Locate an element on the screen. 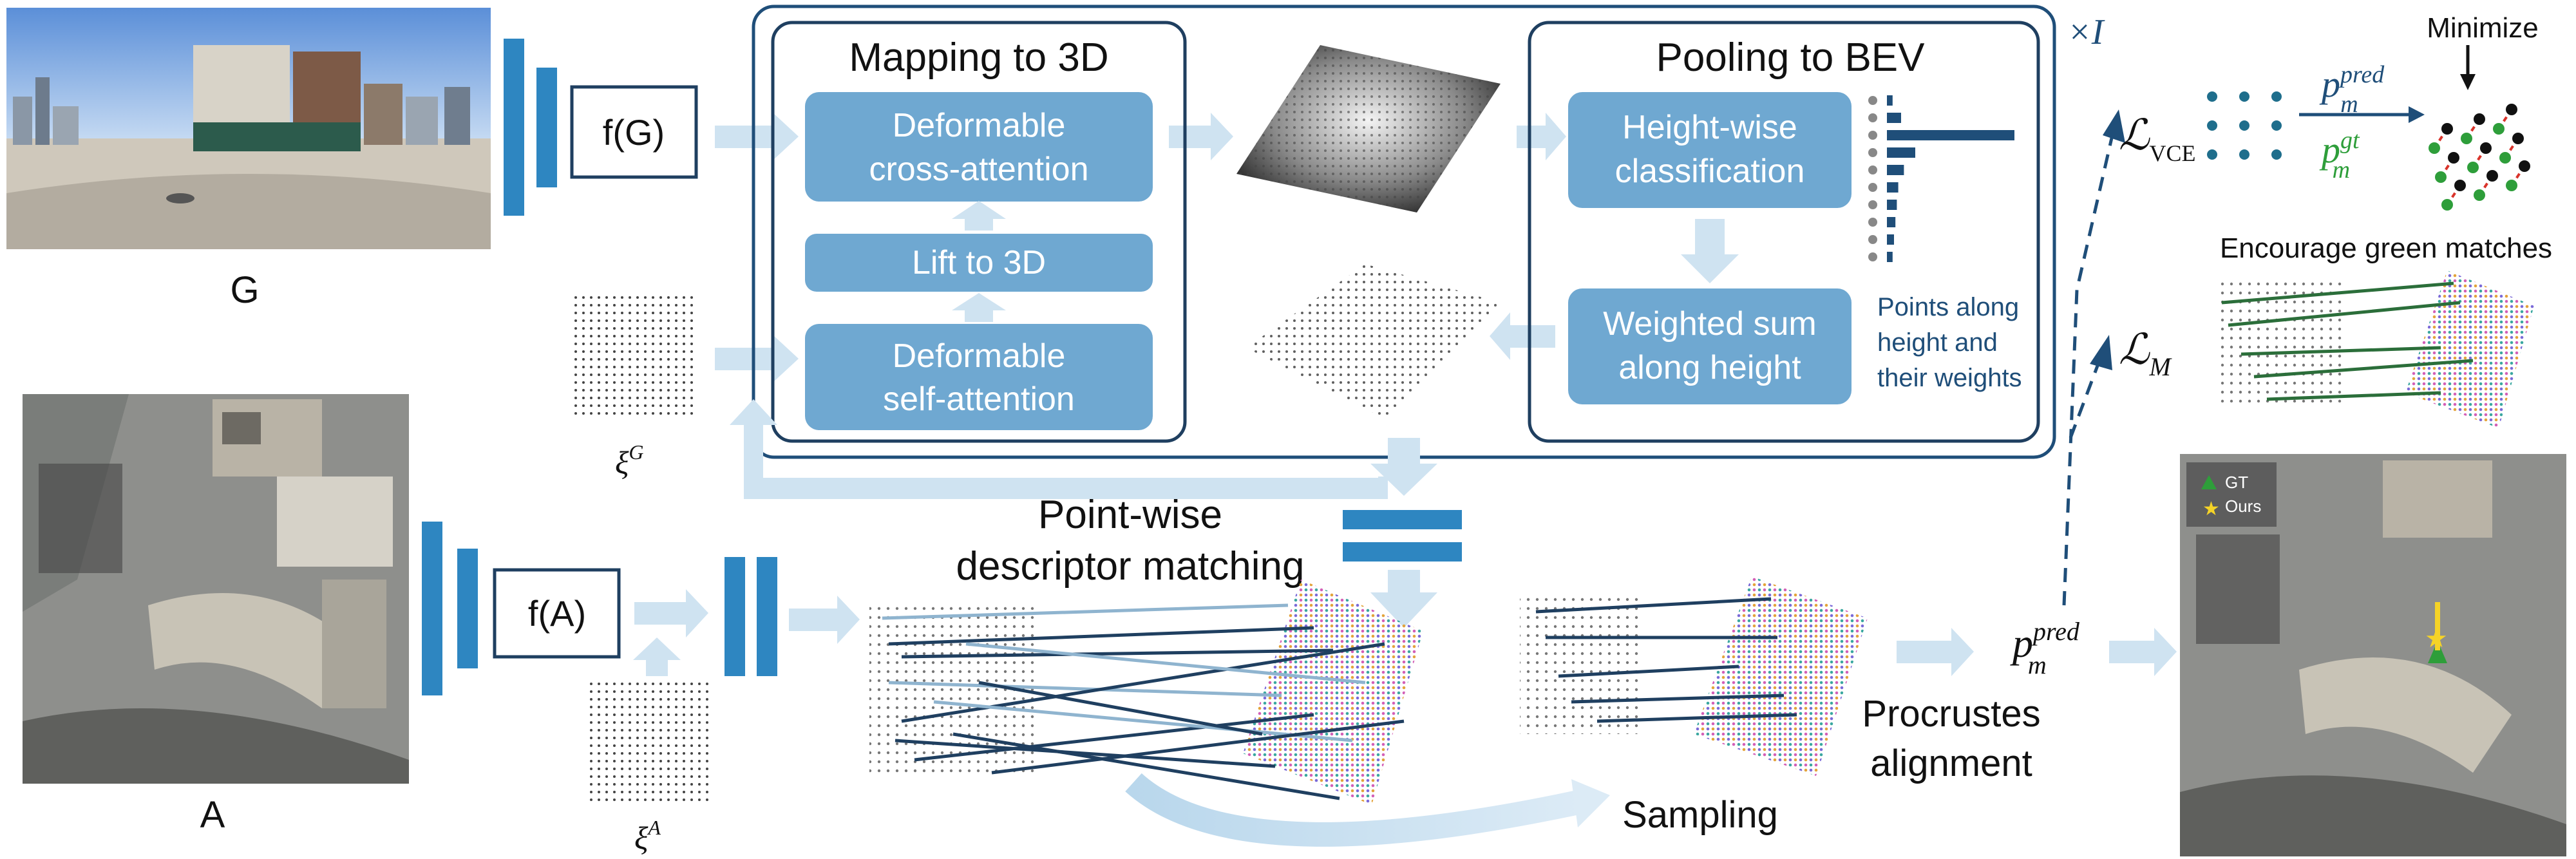  loss-aerial-grid is located at coordinates (2279, 340).